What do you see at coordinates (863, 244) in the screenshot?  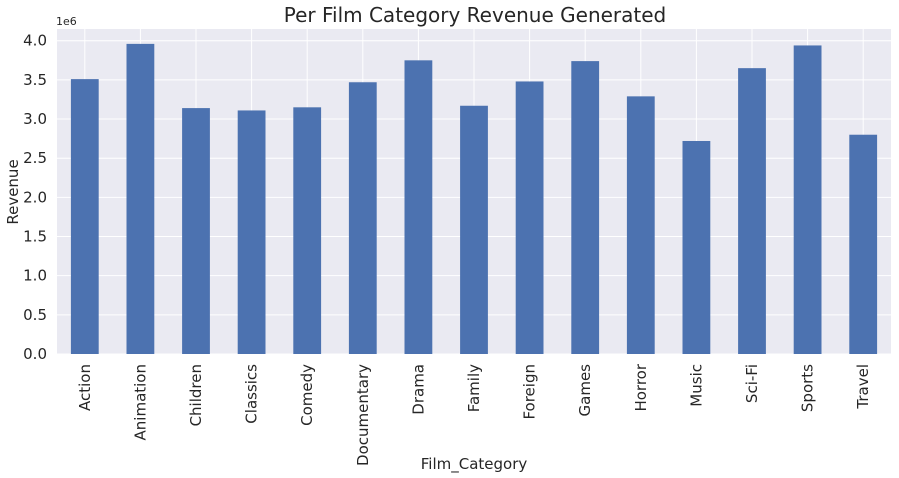 I see `bar-travel` at bounding box center [863, 244].